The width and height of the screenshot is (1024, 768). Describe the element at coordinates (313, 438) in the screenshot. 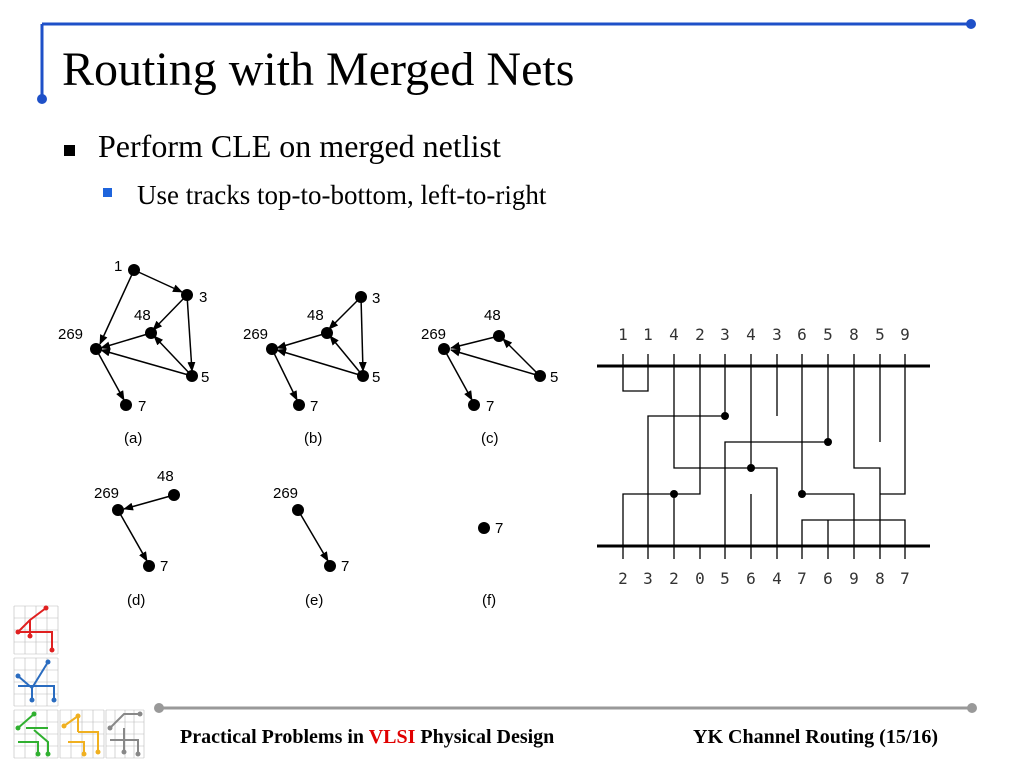

I see `graph-caption: (b)` at that location.